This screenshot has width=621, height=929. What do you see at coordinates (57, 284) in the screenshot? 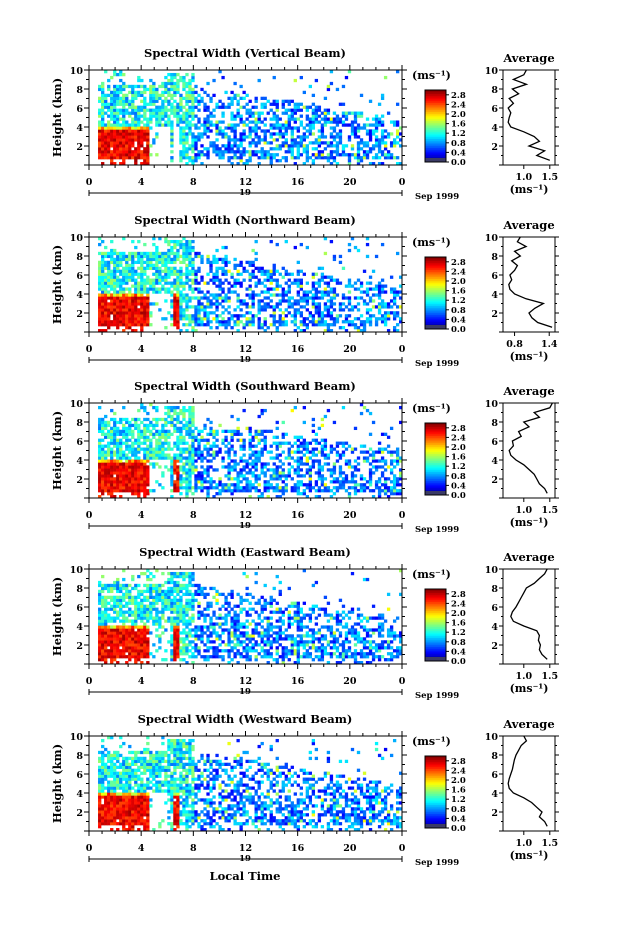
I see `y-axis-label: Height (km)` at bounding box center [57, 284].